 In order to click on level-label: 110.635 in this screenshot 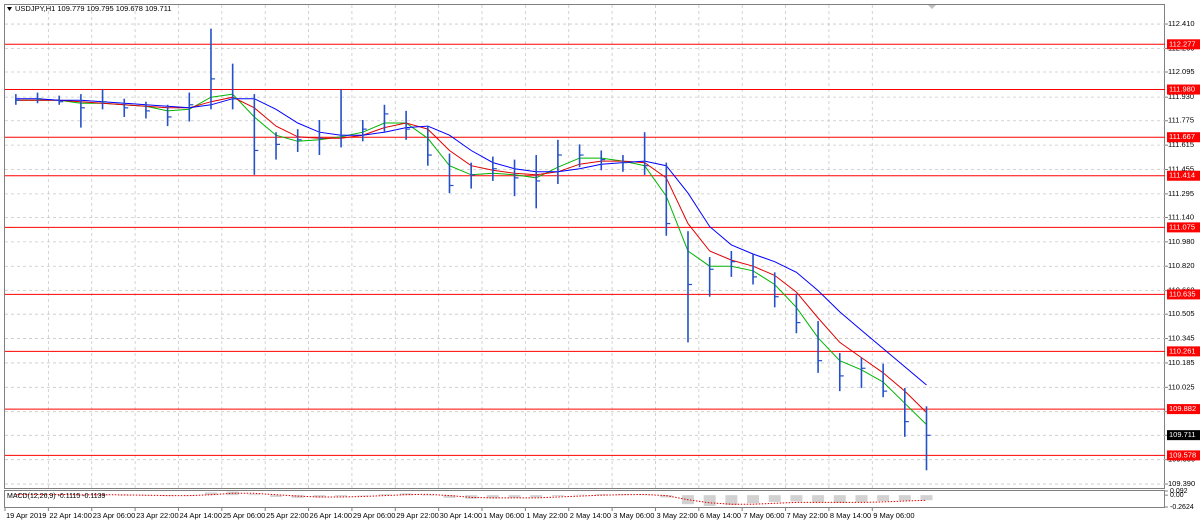, I will do `click(1182, 293)`.